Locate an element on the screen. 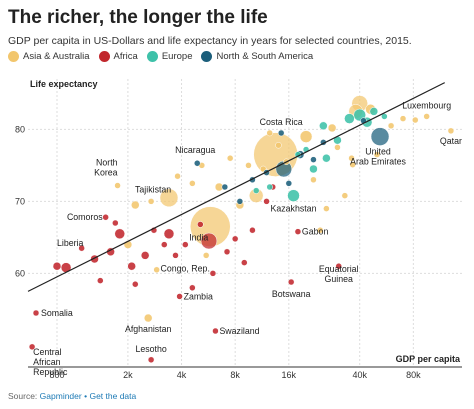 The width and height of the screenshot is (474, 409). source-prefix: Source: is located at coordinates (23, 396).